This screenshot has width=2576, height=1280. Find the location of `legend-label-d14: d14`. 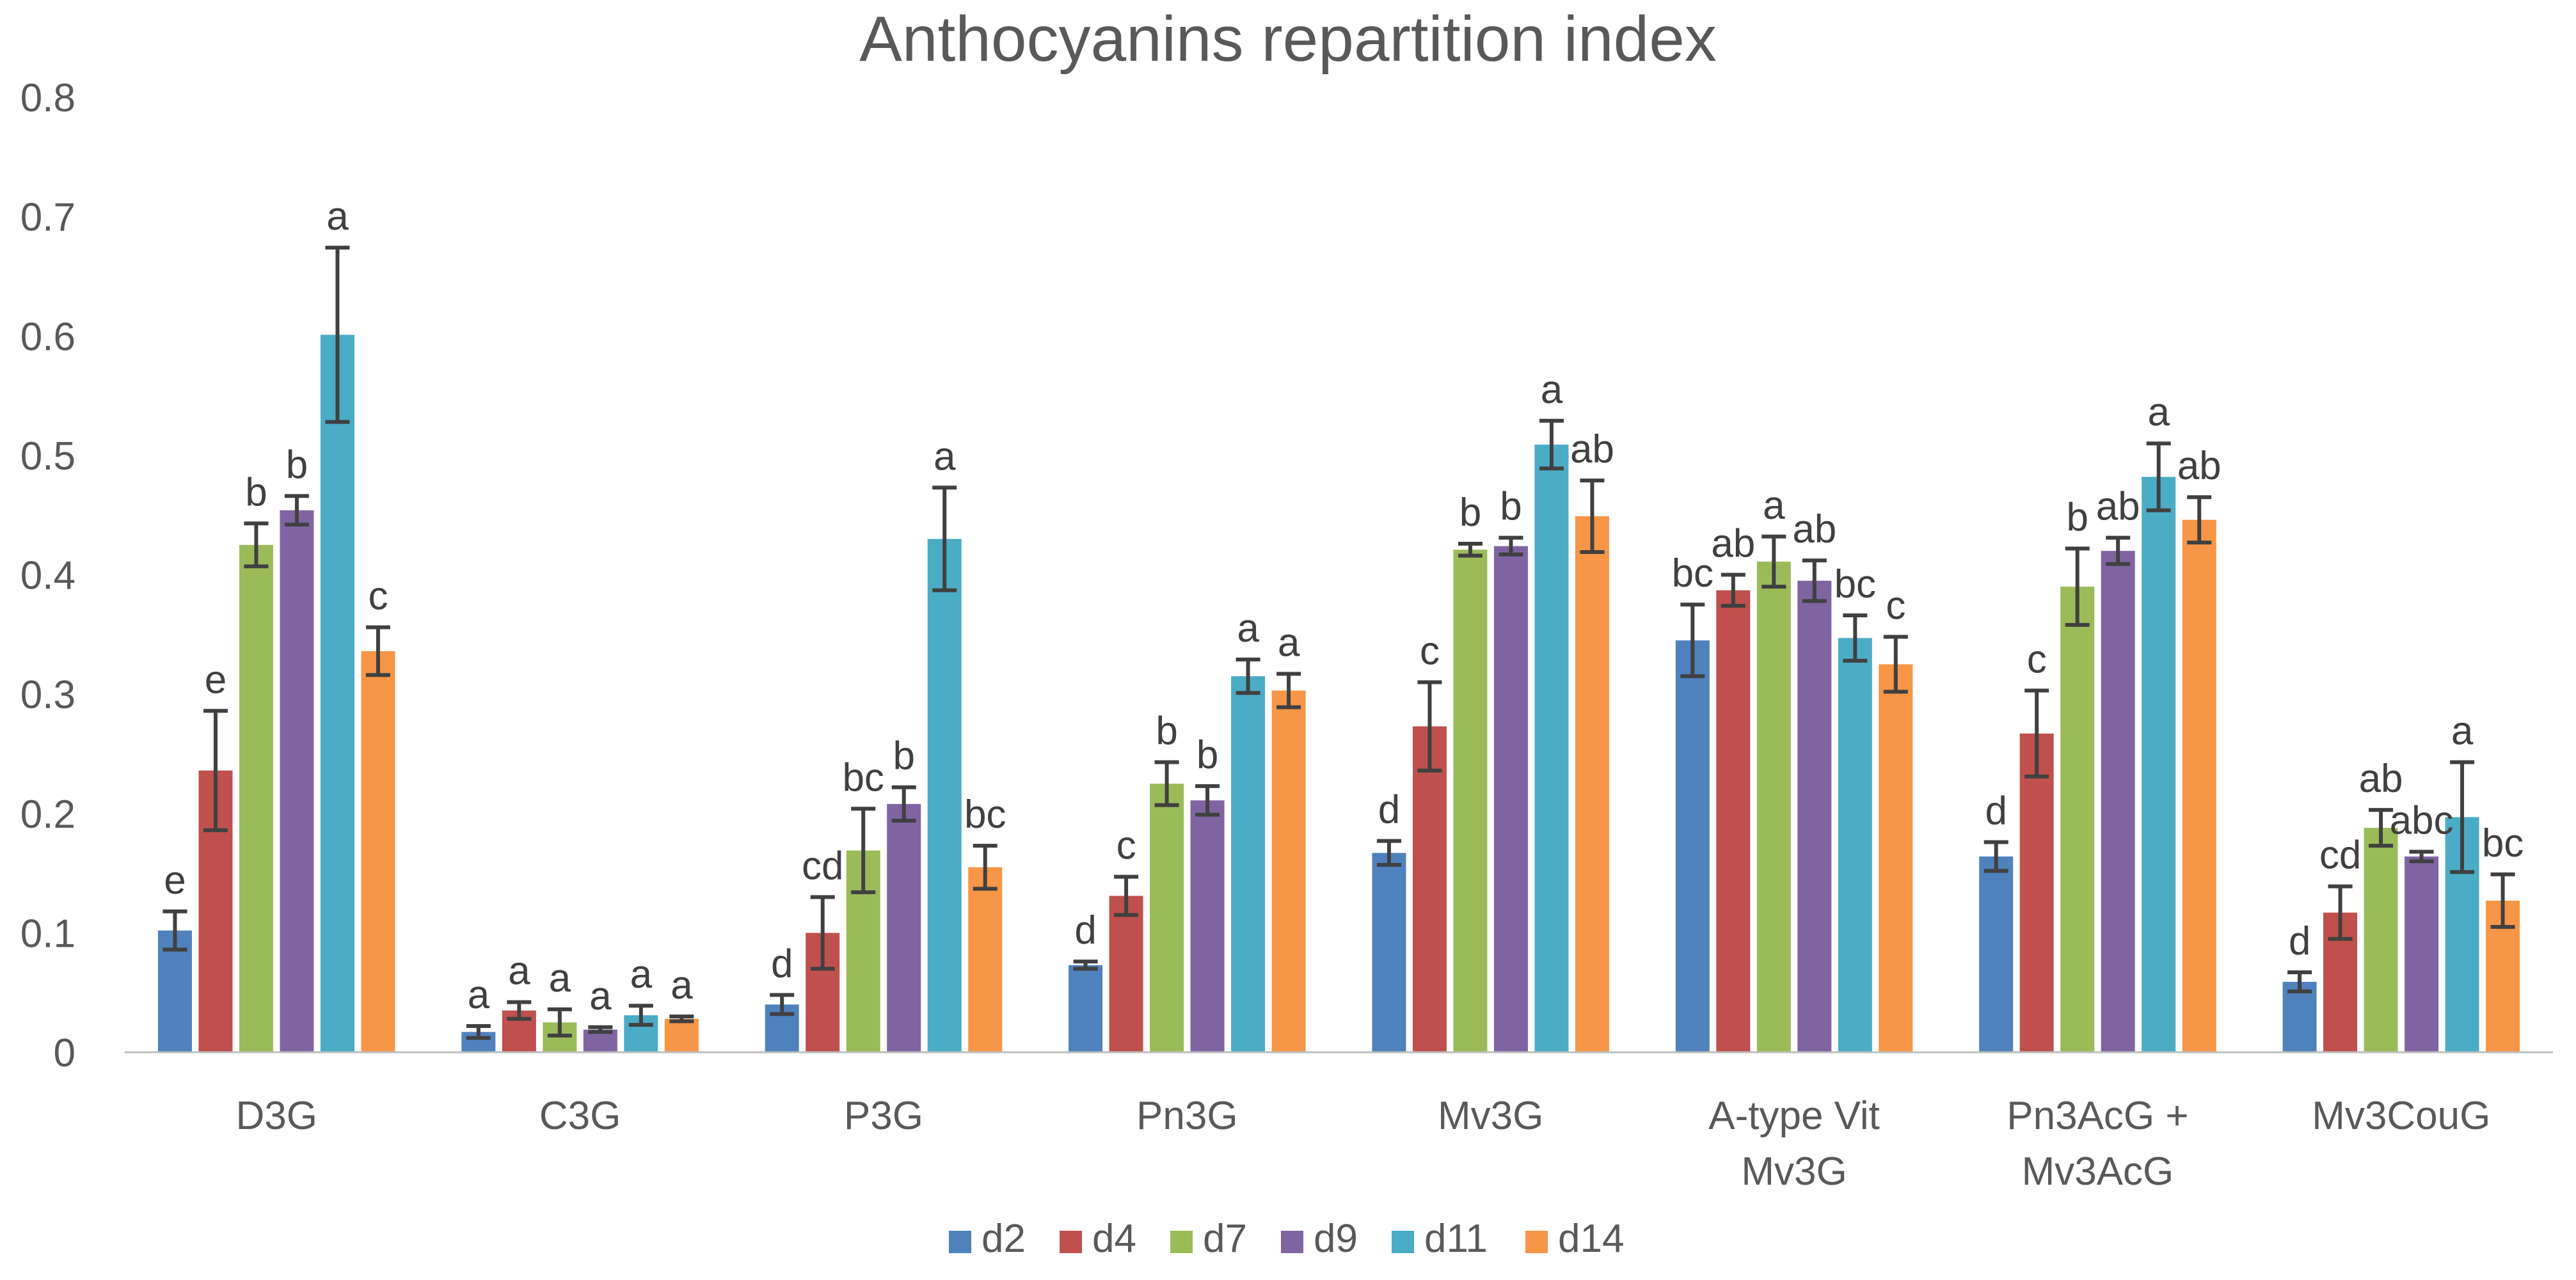

legend-label-d14: d14 is located at coordinates (1591, 1239).